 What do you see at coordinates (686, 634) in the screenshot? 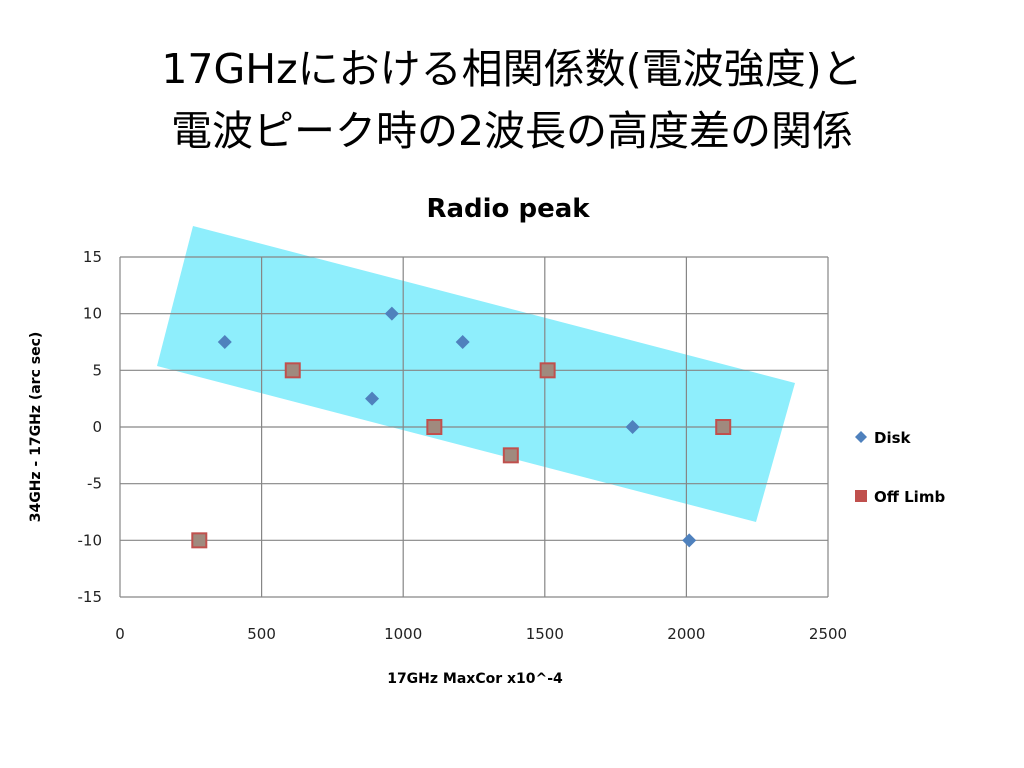
I see `x-tick-label: 2000` at bounding box center [686, 634].